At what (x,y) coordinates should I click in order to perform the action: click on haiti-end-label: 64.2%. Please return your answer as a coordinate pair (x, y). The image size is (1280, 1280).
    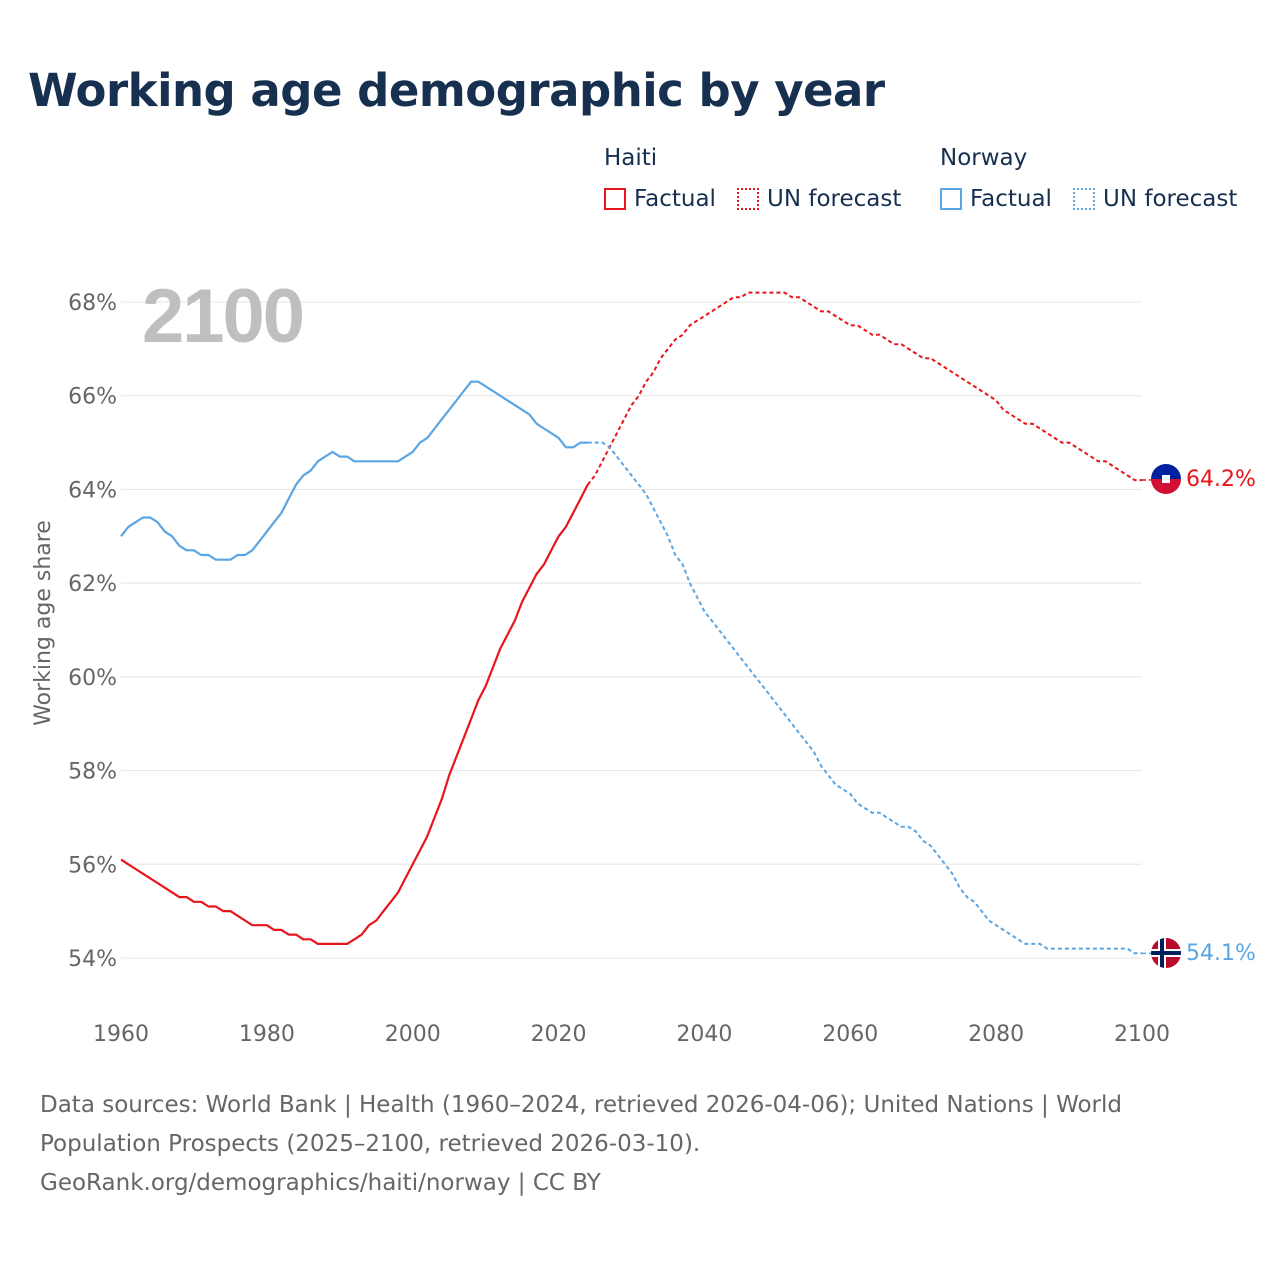
    Looking at the image, I should click on (1221, 479).